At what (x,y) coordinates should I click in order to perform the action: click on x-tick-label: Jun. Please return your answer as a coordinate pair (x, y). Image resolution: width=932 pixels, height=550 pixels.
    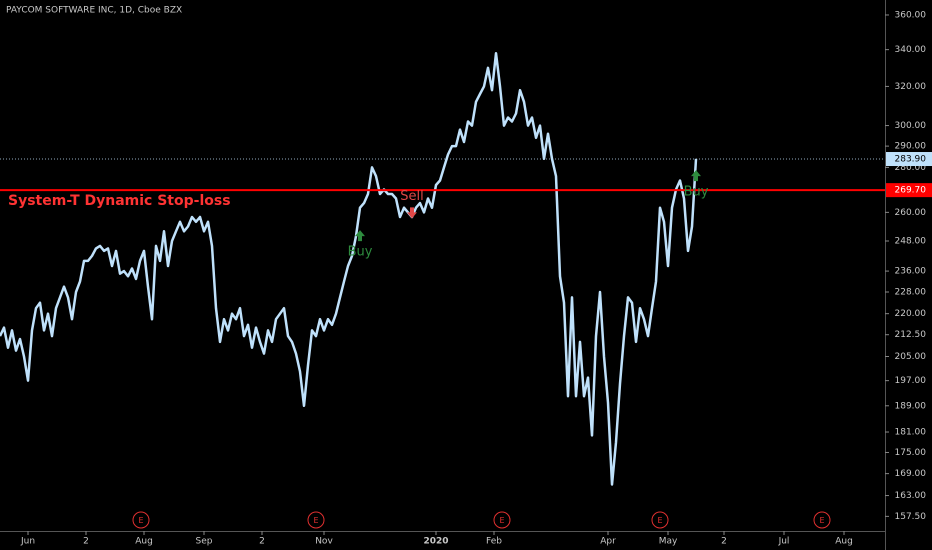
    Looking at the image, I should click on (27, 542).